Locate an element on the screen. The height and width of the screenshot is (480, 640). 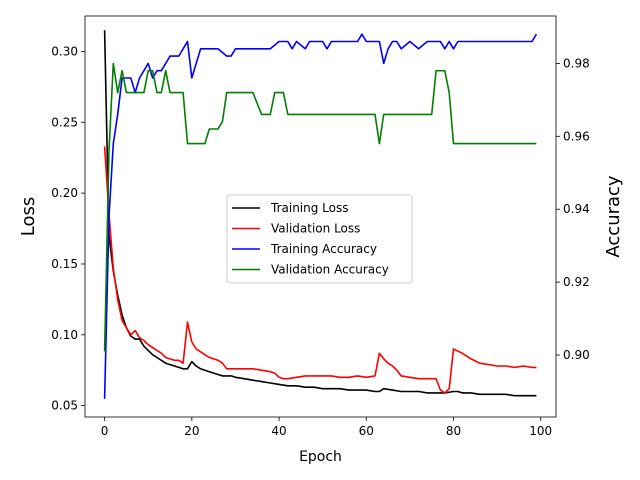
legend-label: Validation Accuracy is located at coordinates (330, 270).